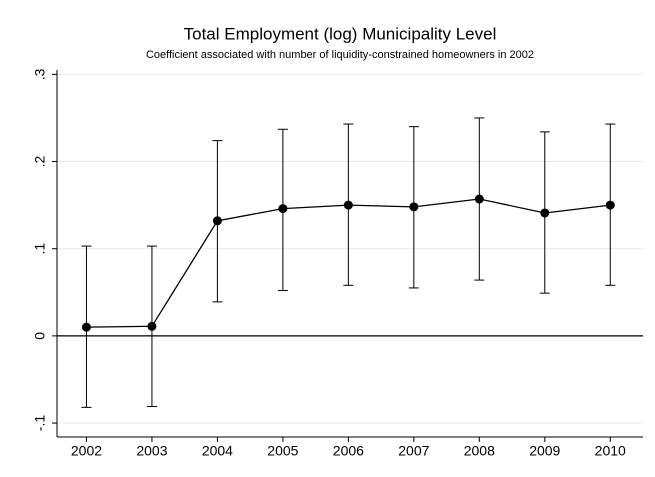  I want to click on x-tick-label: 2006, so click(348, 451).